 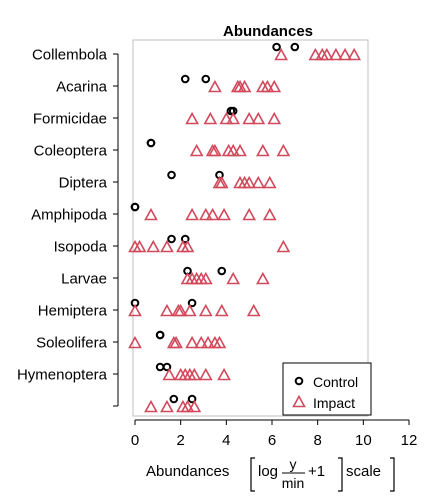 What do you see at coordinates (71, 151) in the screenshot?
I see `y-tick-label-coleoptera: Coleoptera` at bounding box center [71, 151].